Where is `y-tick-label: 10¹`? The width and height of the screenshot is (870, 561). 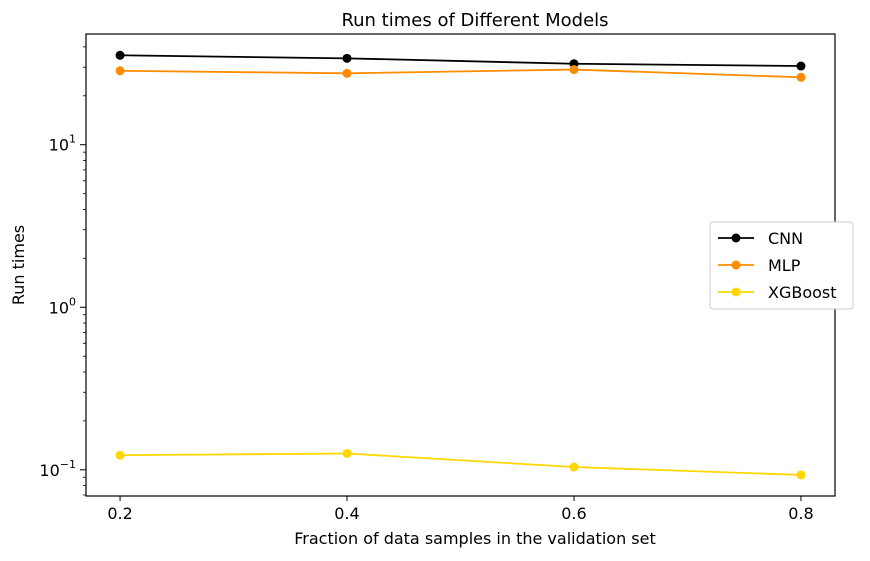
y-tick-label: 10¹ is located at coordinates (62, 144).